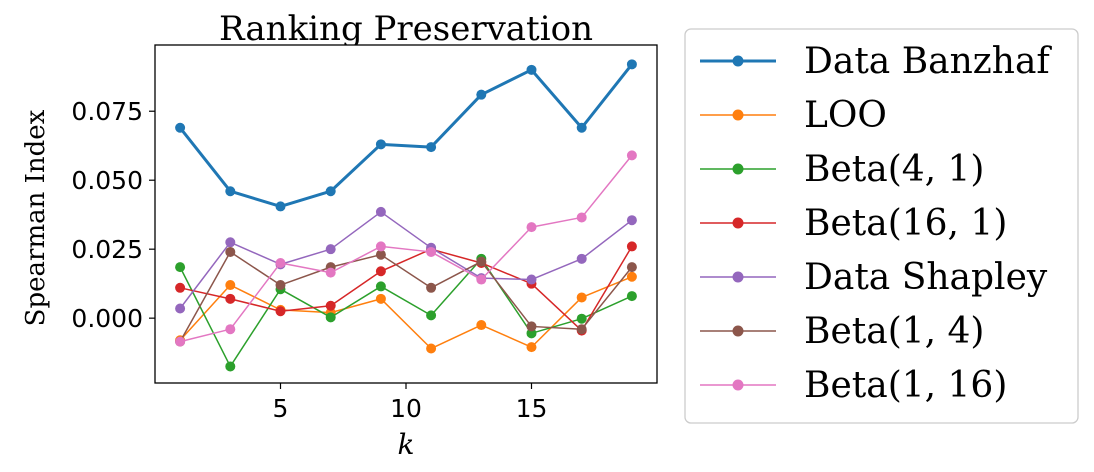  What do you see at coordinates (894, 331) in the screenshot?
I see `legend-label: Beta(1, 4)` at bounding box center [894, 331].